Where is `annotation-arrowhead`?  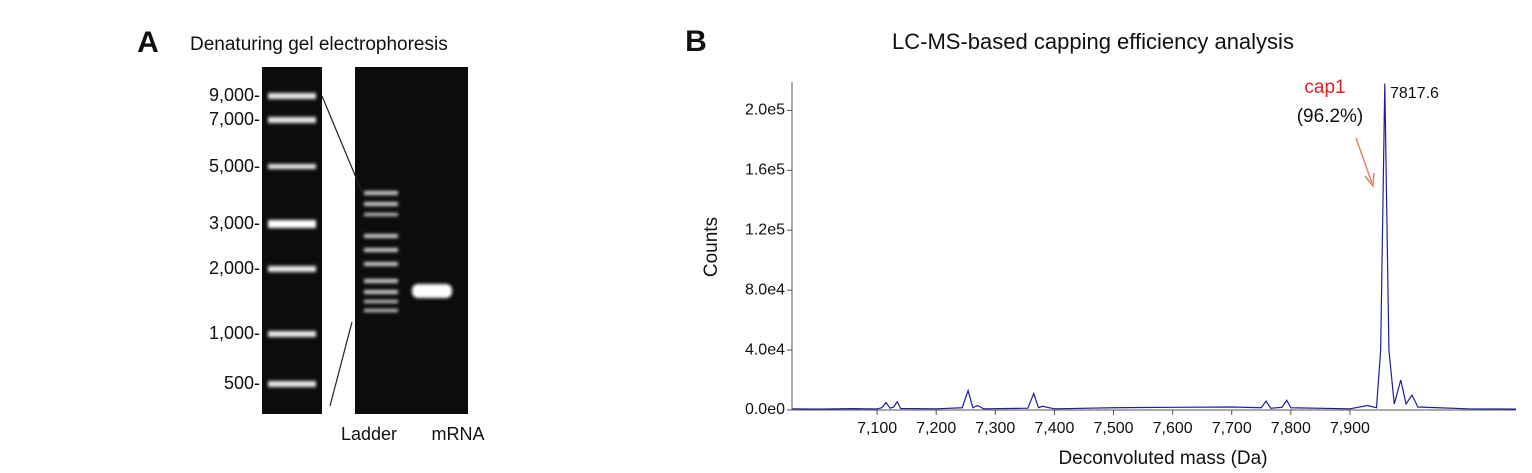
annotation-arrowhead is located at coordinates (1369, 180).